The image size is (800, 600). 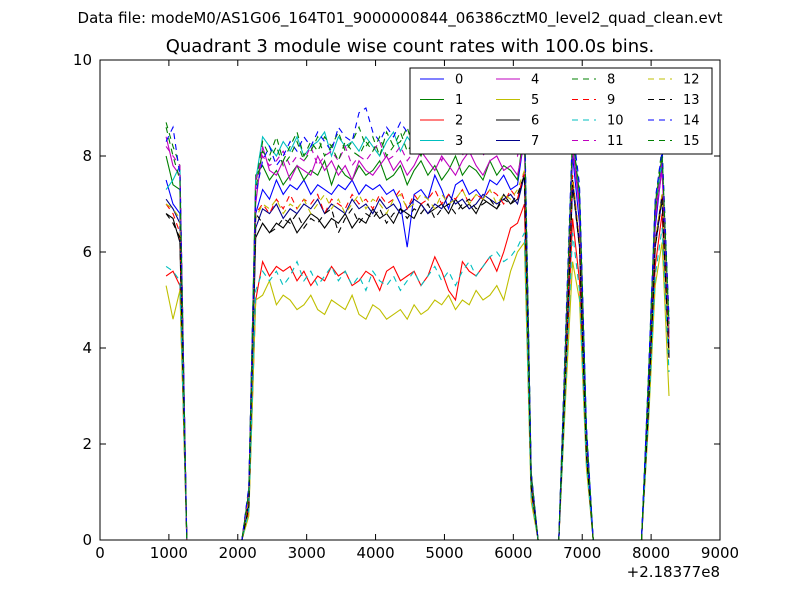 What do you see at coordinates (82, 60) in the screenshot?
I see `y-tick-label: 10` at bounding box center [82, 60].